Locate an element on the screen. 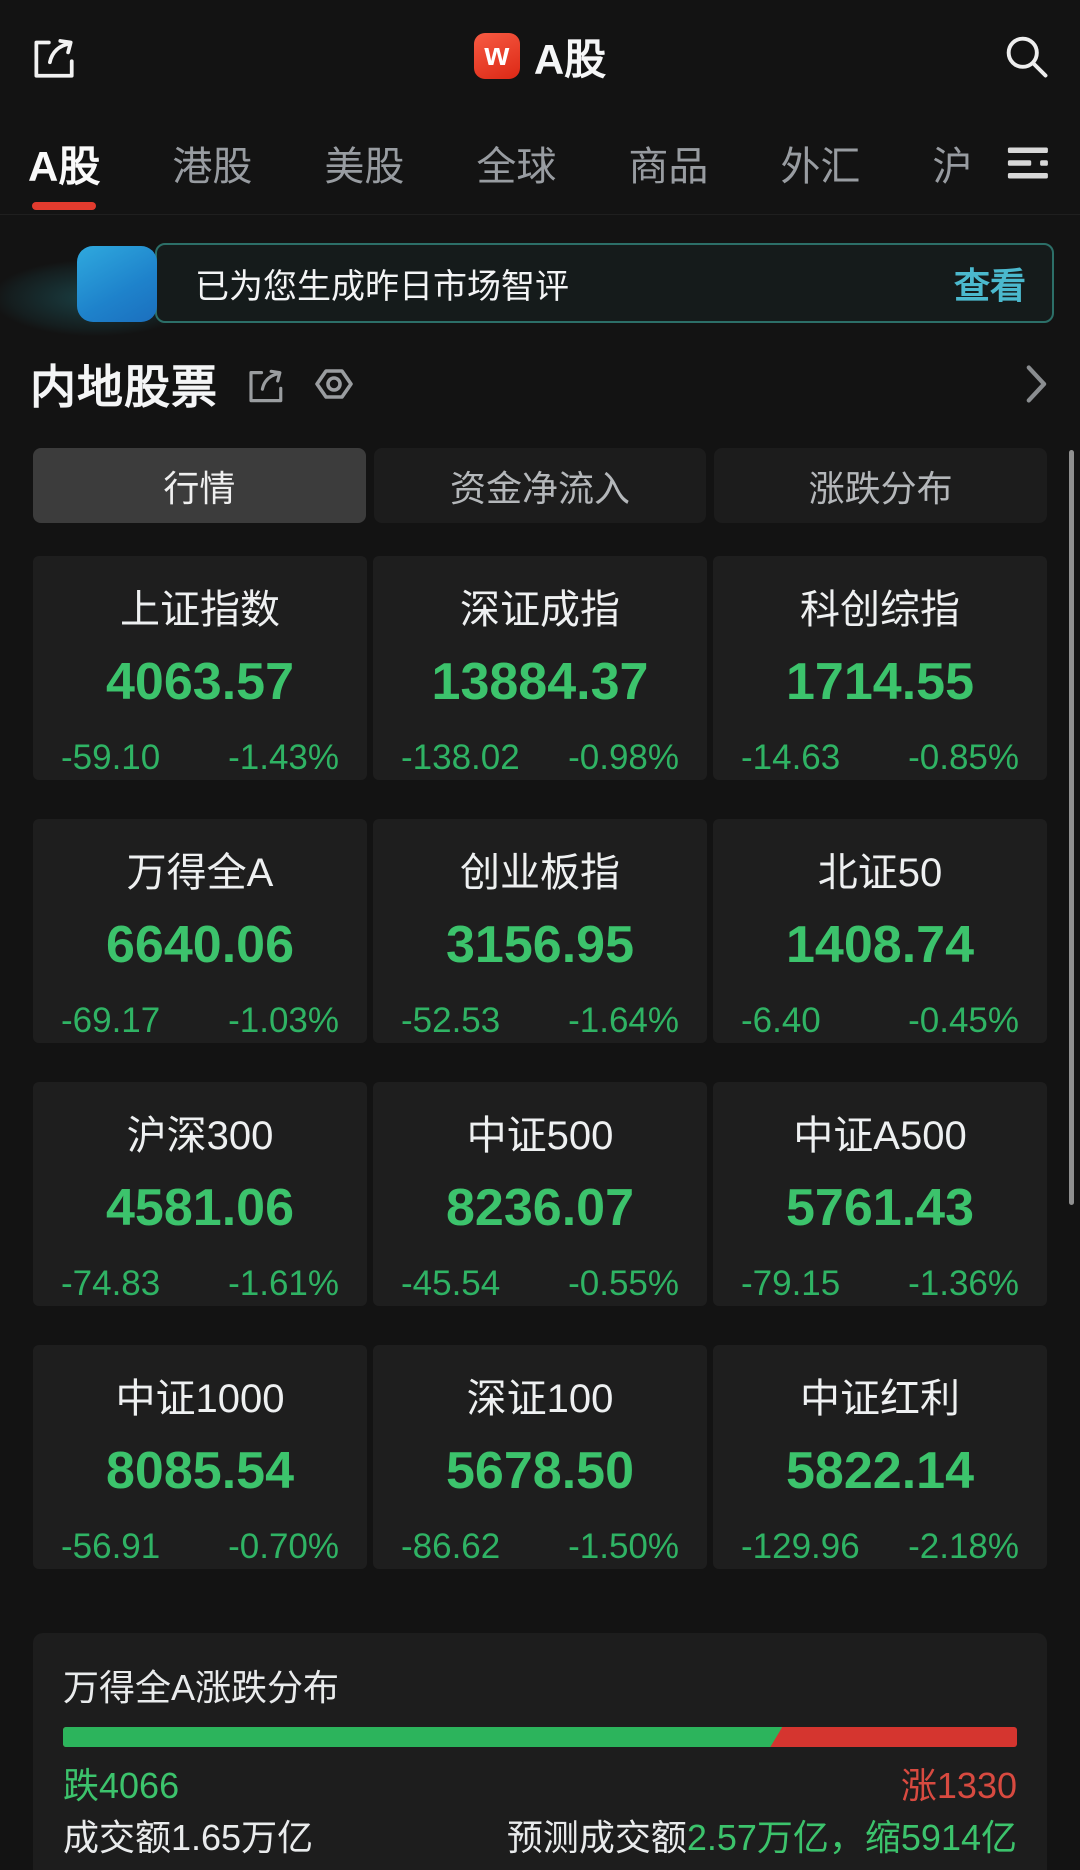  banner-ai-chip is located at coordinates (117, 284).